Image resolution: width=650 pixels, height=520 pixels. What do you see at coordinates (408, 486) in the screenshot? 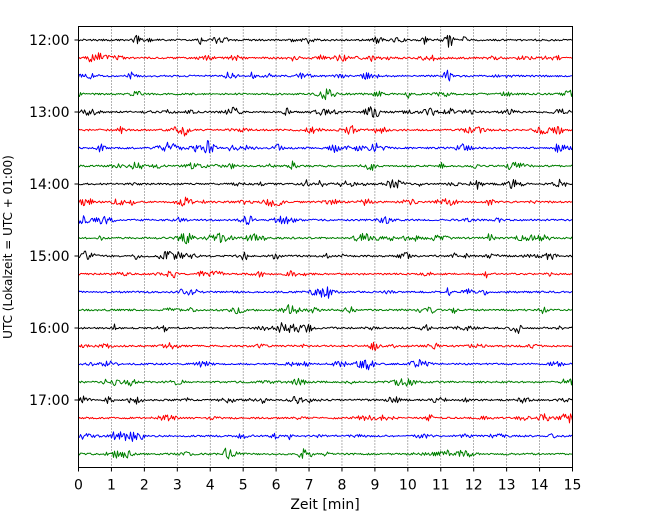
I see `x-tick-label: 10` at bounding box center [408, 486].